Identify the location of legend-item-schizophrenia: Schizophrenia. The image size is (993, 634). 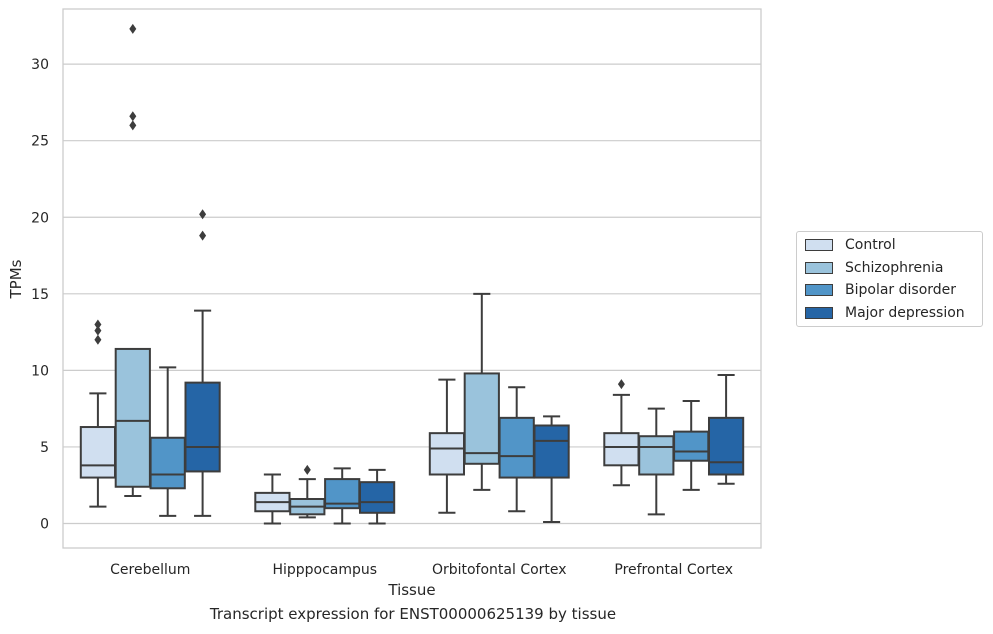
(874, 268).